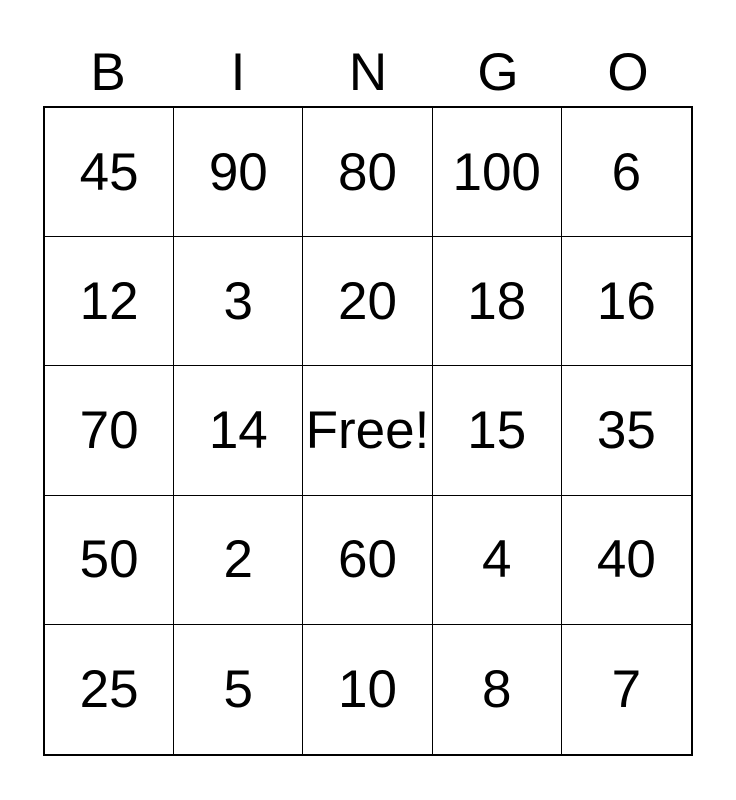  I want to click on bingo-cell: 35, so click(626, 431).